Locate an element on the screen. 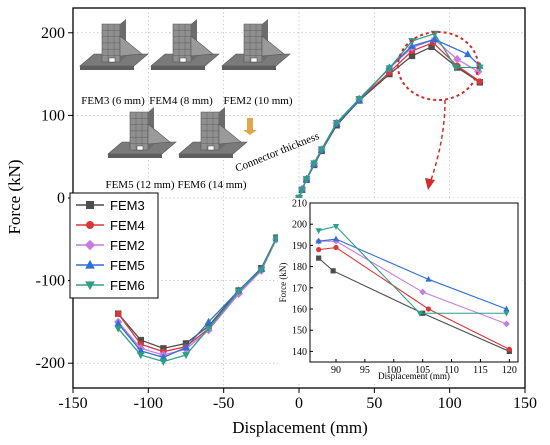 This screenshot has height=445, width=550. inset-frame is located at coordinates (414, 282).